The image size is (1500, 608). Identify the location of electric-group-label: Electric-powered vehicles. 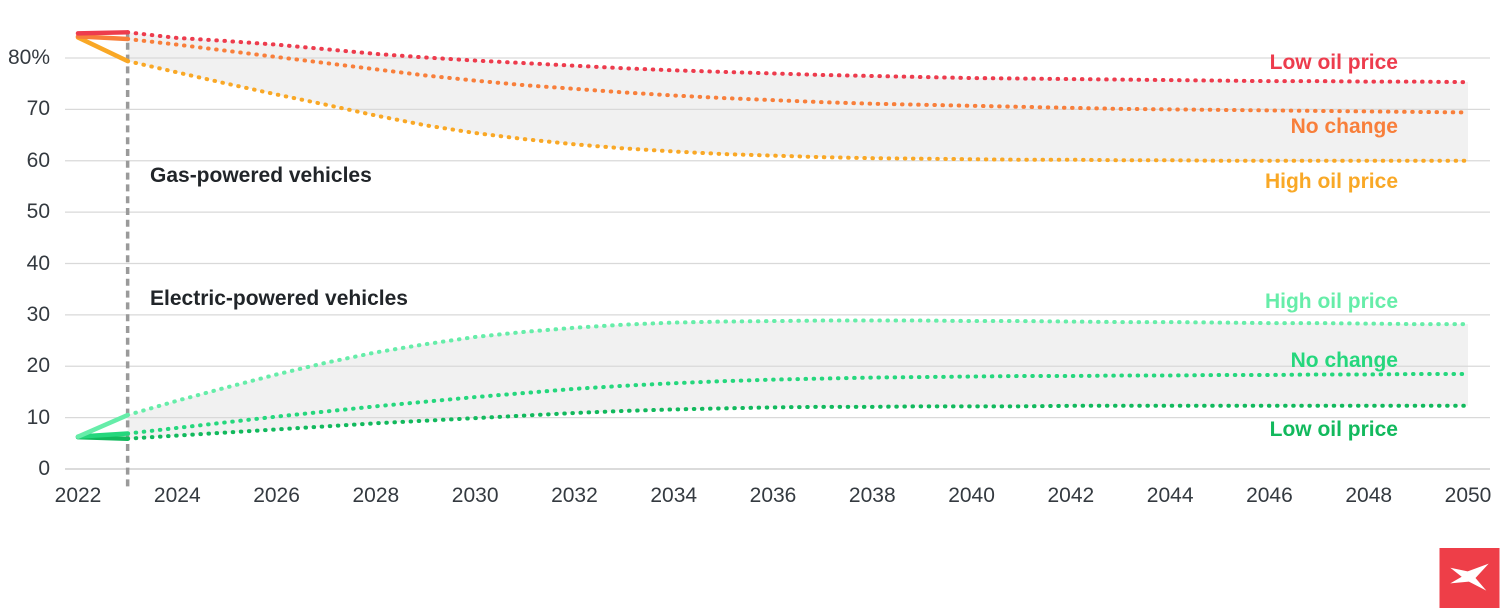
(279, 298).